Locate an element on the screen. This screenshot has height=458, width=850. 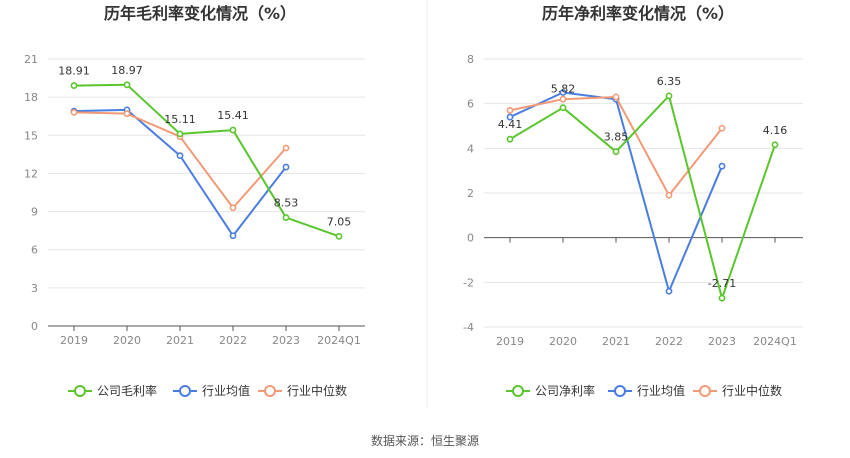
gross-y-tick-label: 0 is located at coordinates (34, 326).